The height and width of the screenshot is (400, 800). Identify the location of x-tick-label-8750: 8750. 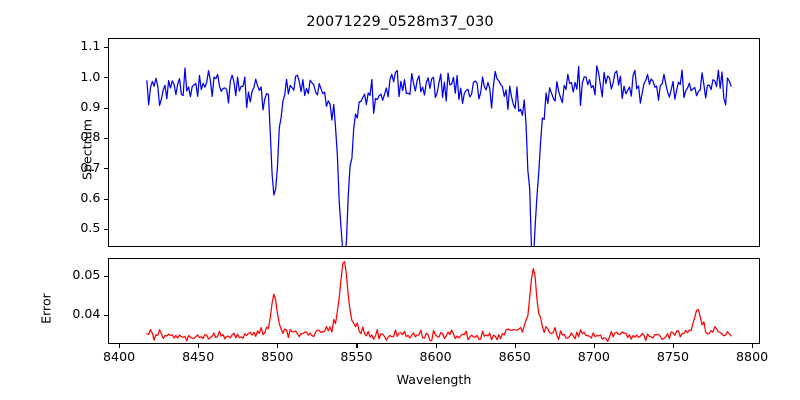
(672, 356).